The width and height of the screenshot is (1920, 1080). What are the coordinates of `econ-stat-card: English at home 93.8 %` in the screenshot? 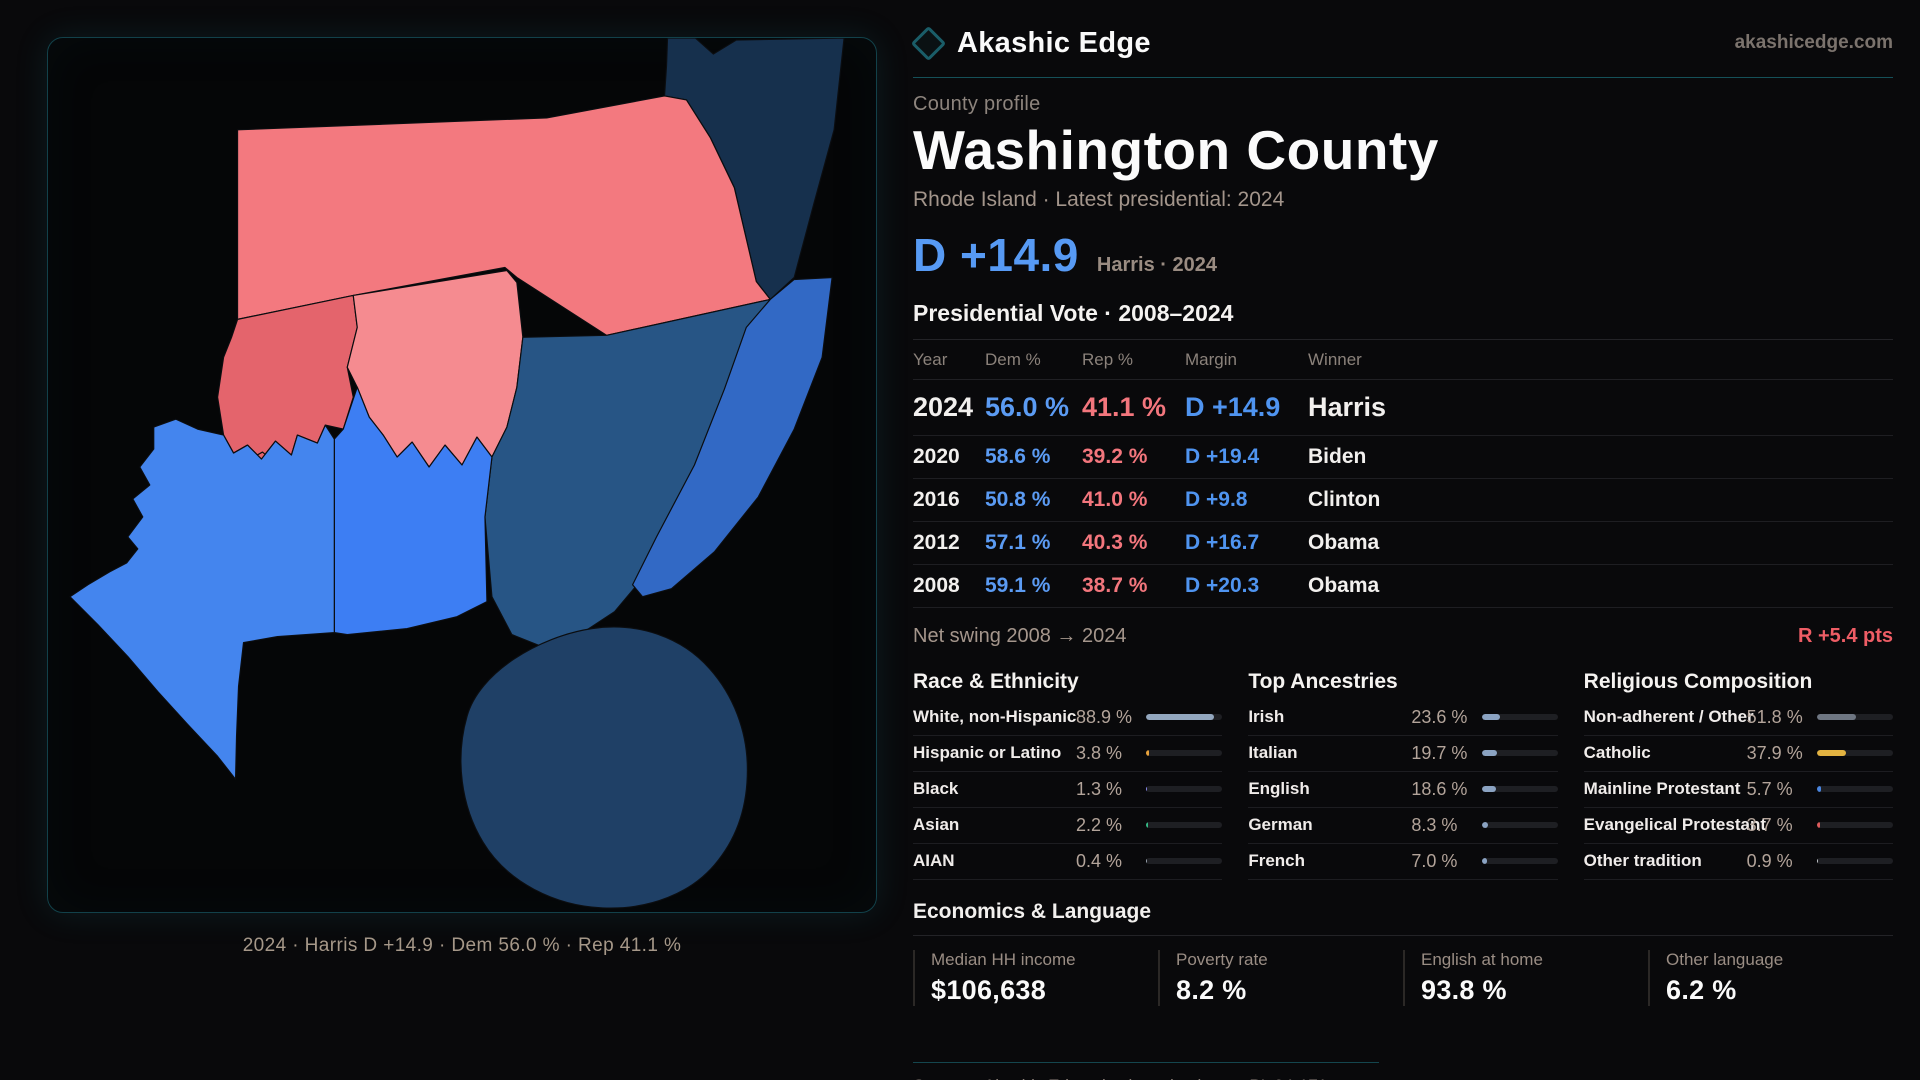 It's located at (1525, 977).